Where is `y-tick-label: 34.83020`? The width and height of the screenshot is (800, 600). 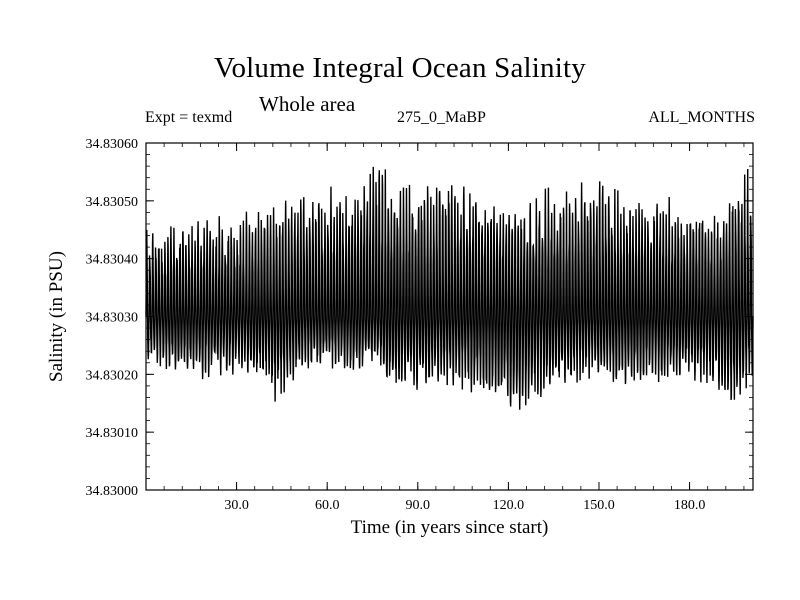 y-tick-label: 34.83020 is located at coordinates (112, 375).